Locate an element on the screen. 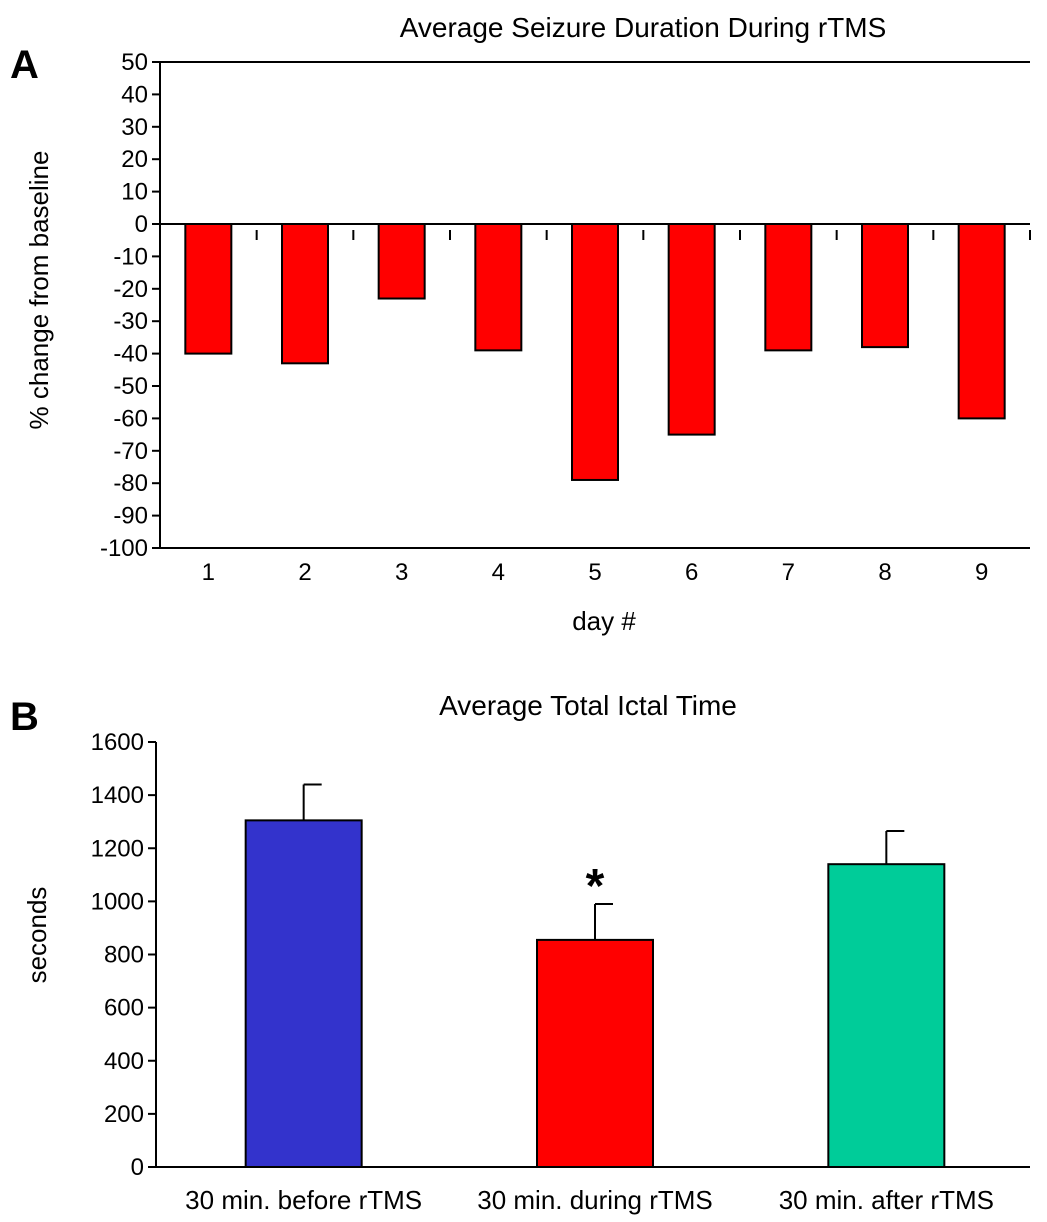  y-tick-label: -100 is located at coordinates (124, 548).